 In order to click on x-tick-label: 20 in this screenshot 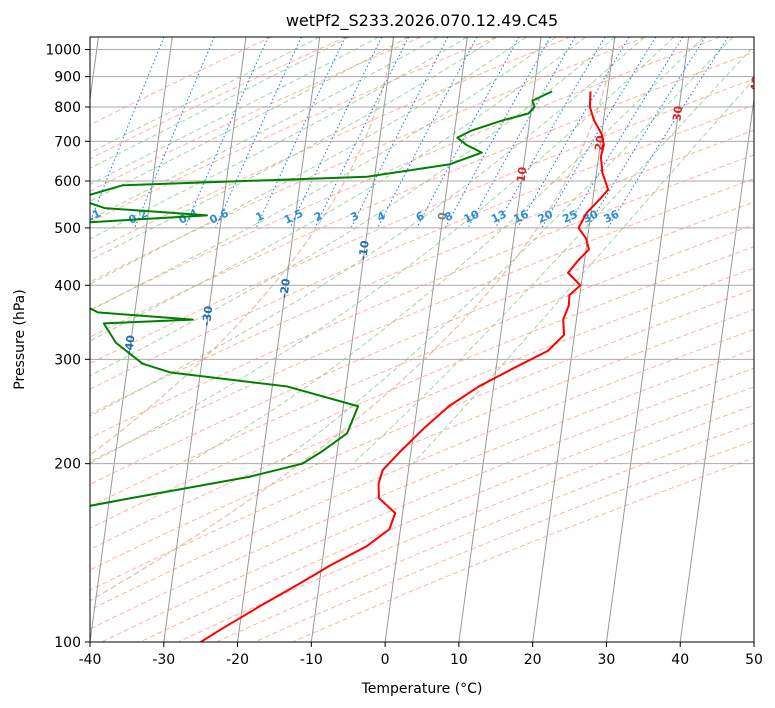, I will do `click(533, 660)`.